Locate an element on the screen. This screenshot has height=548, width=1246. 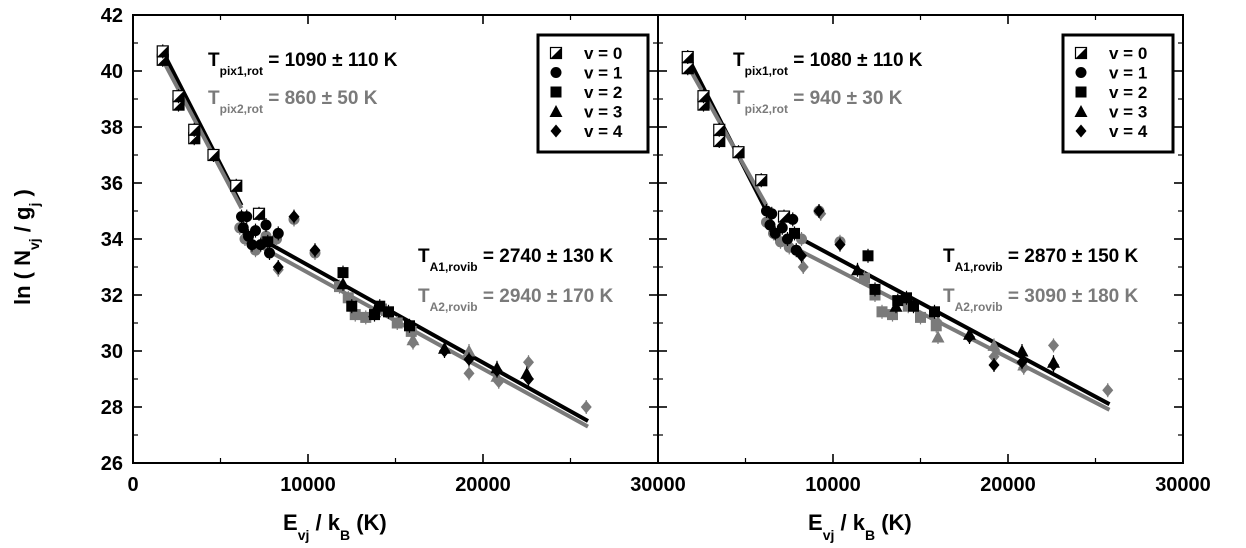
y-tick-label: 30 is located at coordinates (112, 352).